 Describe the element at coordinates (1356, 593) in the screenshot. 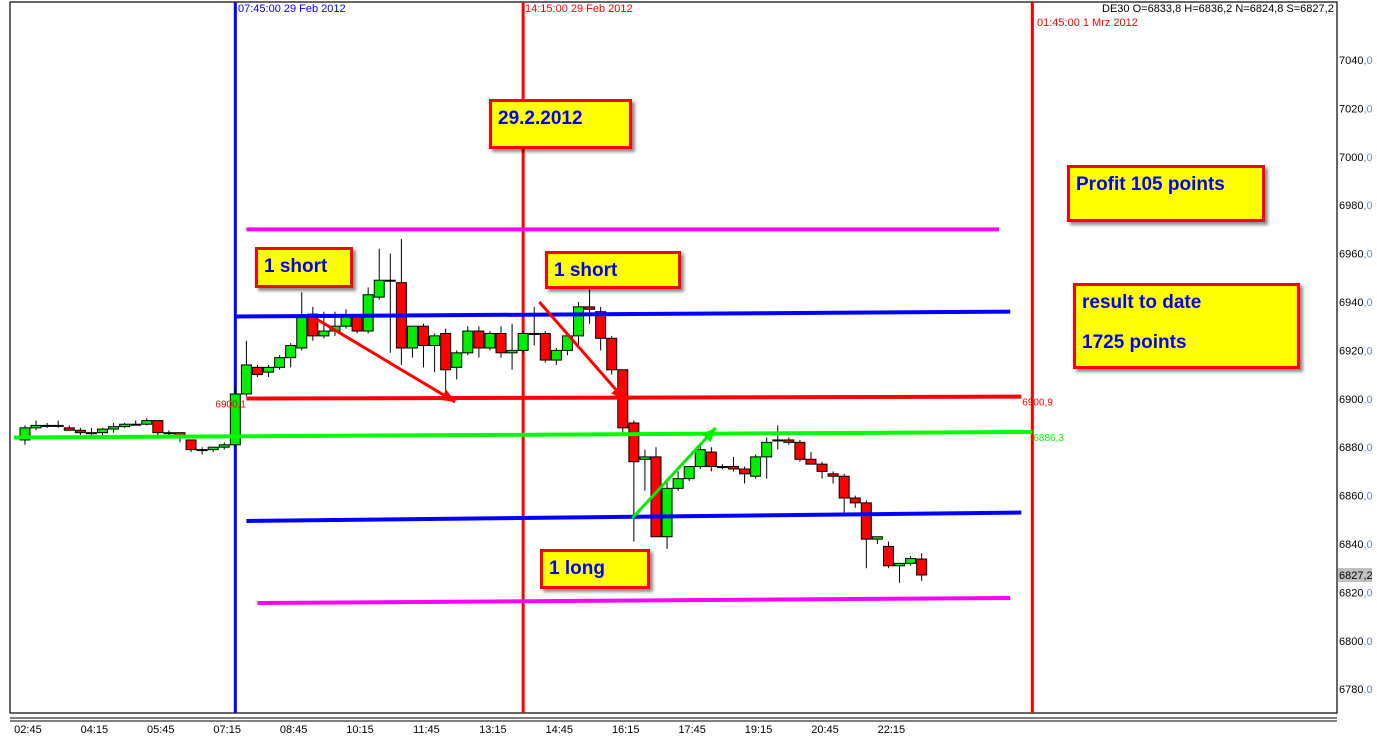

I see `y-tick-label: 6820,0` at that location.